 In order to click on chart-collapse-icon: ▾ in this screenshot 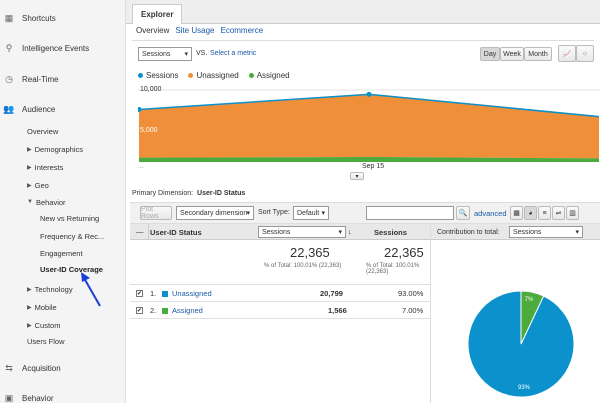, I will do `click(357, 176)`.